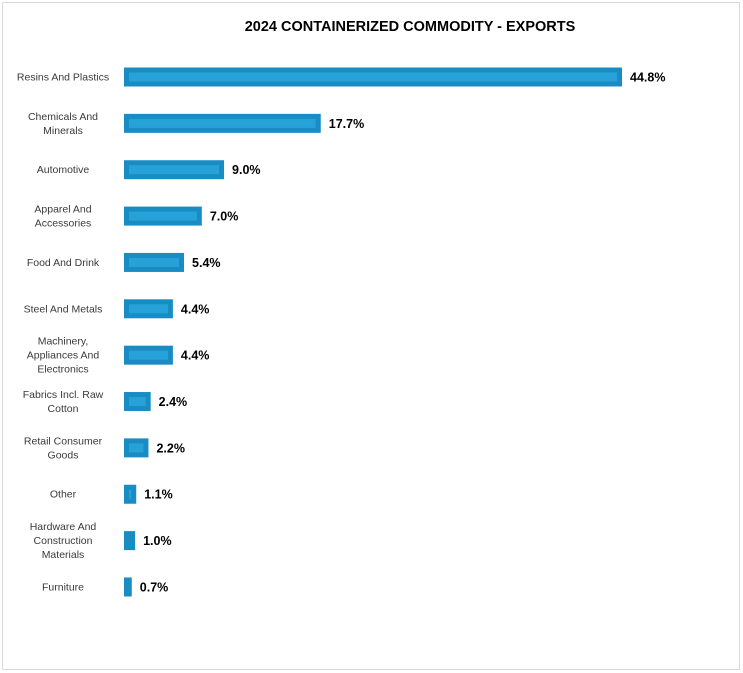 This screenshot has width=743, height=673. What do you see at coordinates (63, 441) in the screenshot?
I see `category-label-line: Retail Consumer` at bounding box center [63, 441].